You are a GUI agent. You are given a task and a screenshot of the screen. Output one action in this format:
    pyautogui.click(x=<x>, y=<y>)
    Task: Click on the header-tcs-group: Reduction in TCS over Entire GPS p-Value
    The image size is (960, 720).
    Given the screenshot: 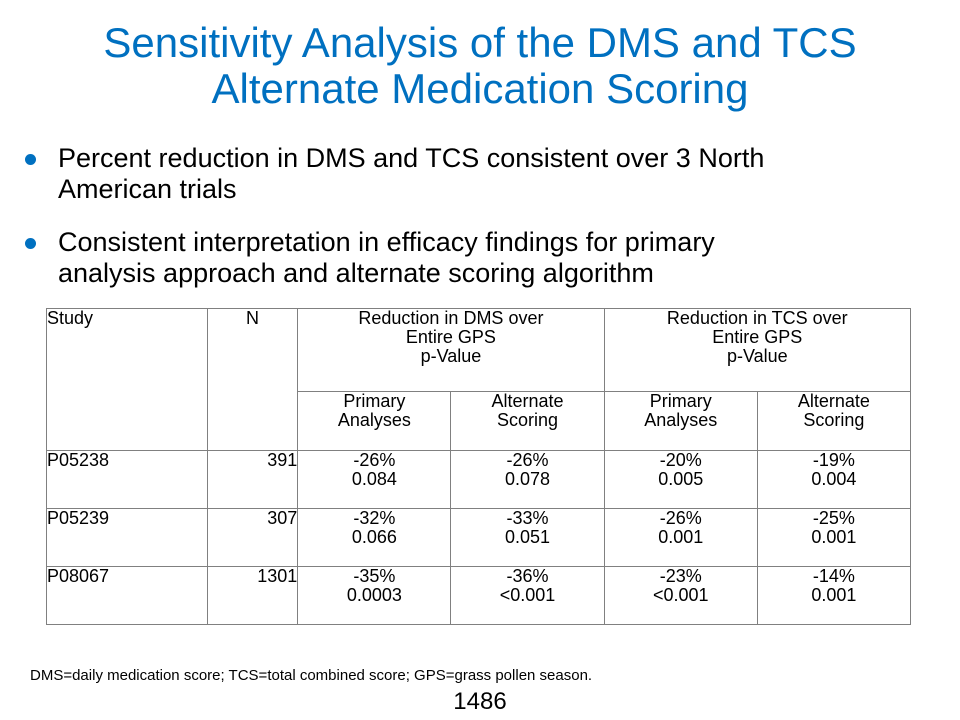 What is the action you would take?
    pyautogui.click(x=757, y=350)
    